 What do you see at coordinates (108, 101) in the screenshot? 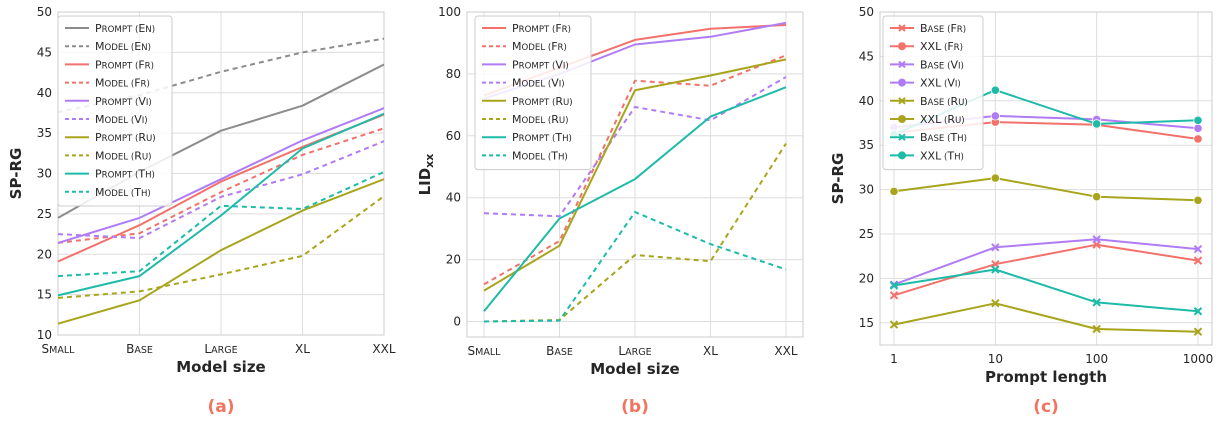
I see `legend-item: PROMPT (VI)` at bounding box center [108, 101].